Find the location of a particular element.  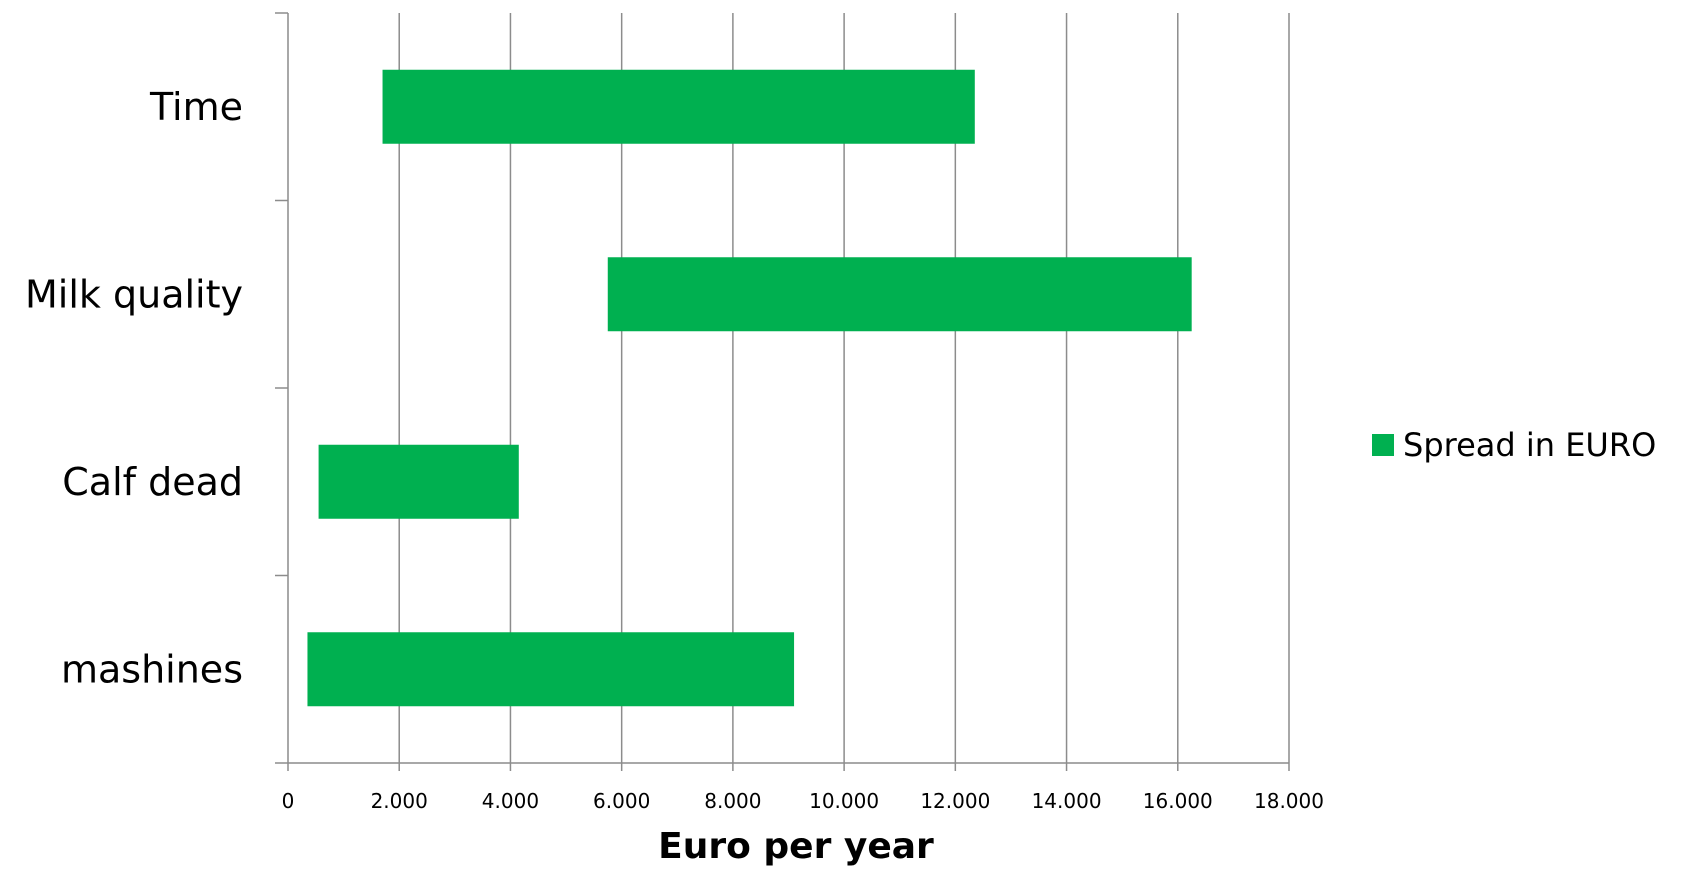

x-tick-label: 16.000 is located at coordinates (1178, 801).